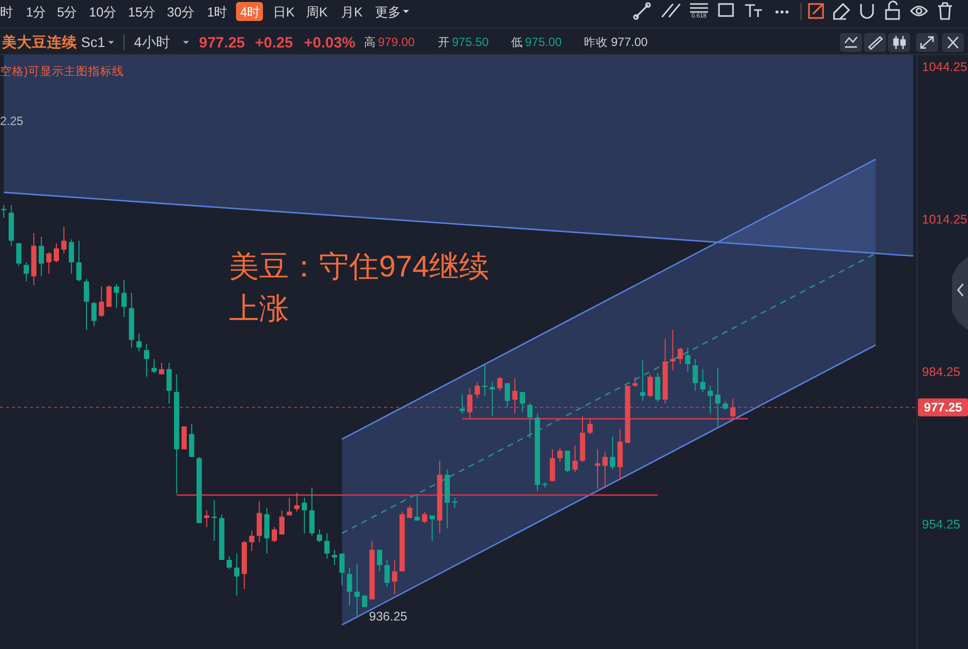 The width and height of the screenshot is (968, 649). Describe the element at coordinates (12, 121) in the screenshot. I see `annotation: 2.25` at that location.